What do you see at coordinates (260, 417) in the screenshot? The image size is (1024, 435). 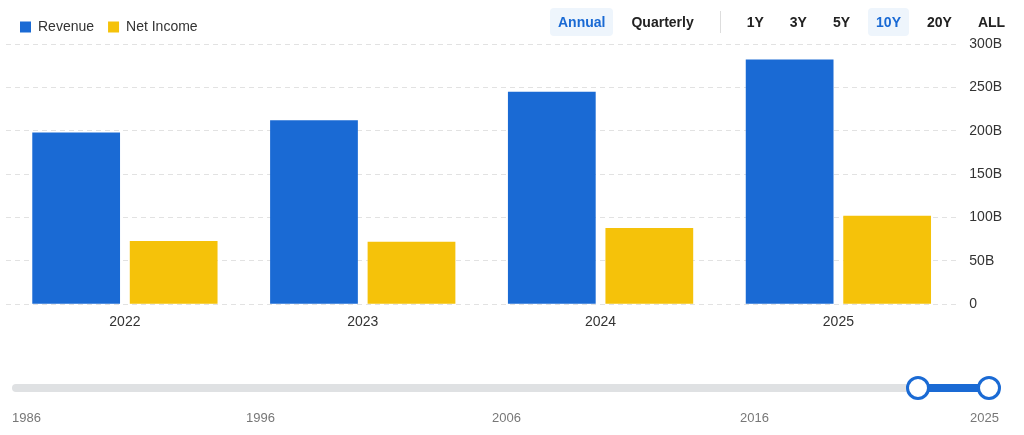 I see `text: 1996` at bounding box center [260, 417].